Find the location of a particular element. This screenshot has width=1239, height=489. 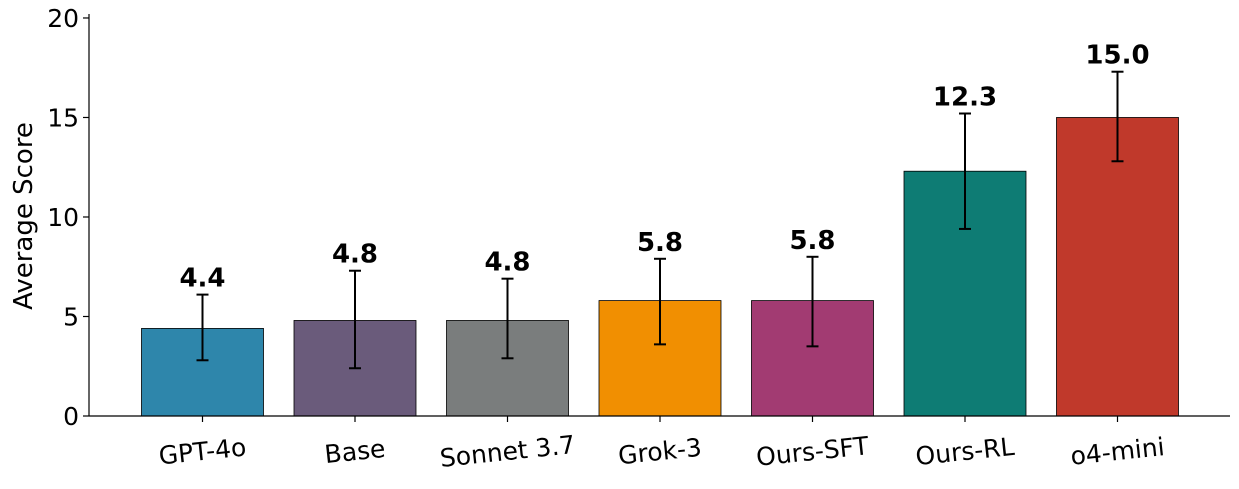

x-tick-label: Ours-SFT is located at coordinates (813, 451).